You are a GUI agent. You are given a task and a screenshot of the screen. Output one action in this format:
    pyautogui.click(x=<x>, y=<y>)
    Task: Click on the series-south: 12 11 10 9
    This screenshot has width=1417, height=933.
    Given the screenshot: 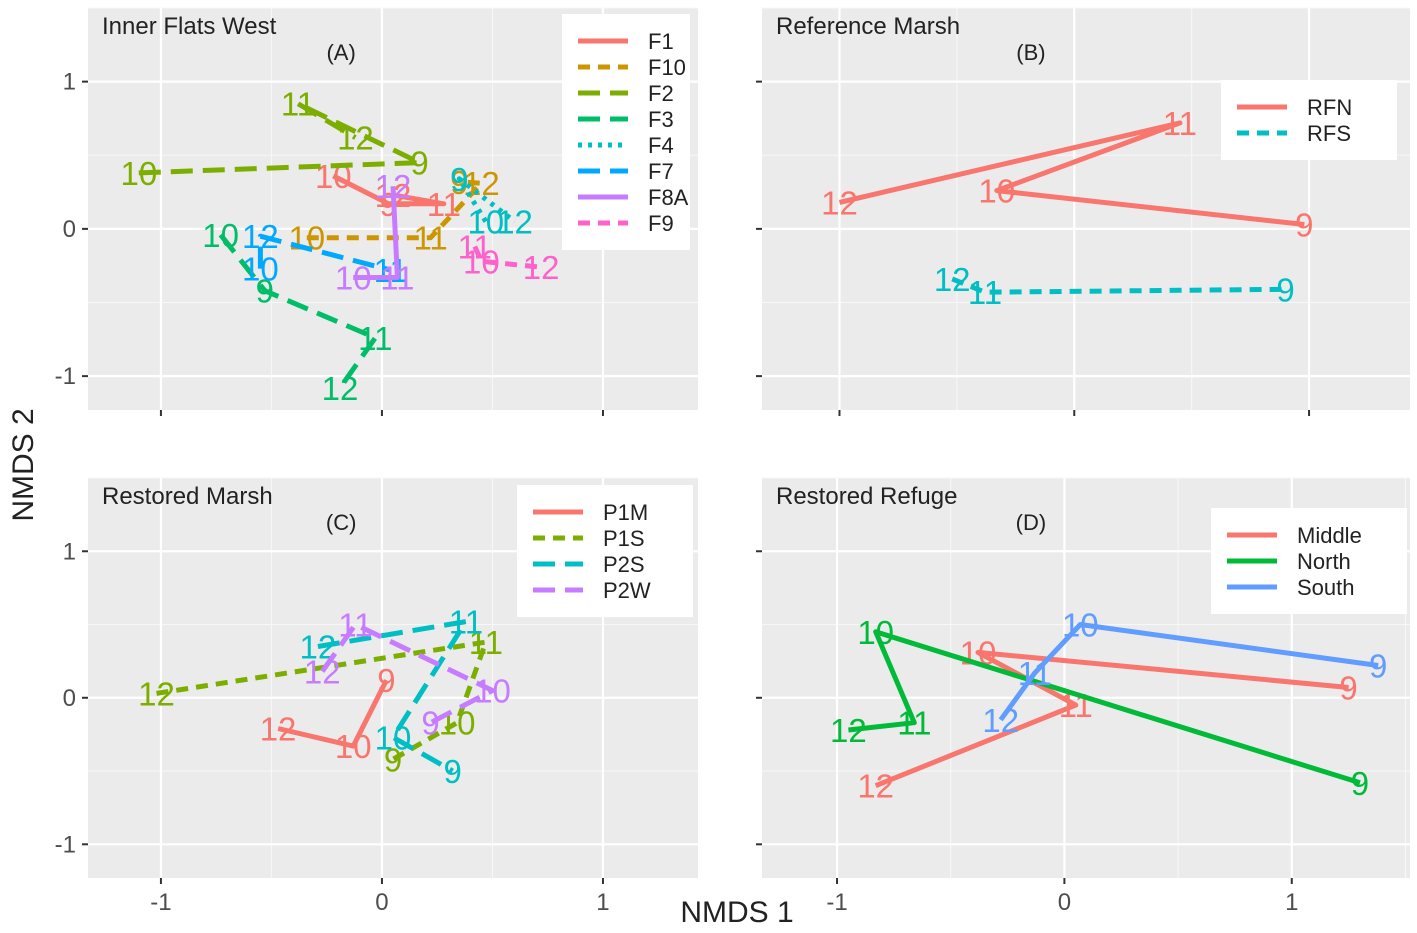 What is the action you would take?
    pyautogui.click(x=1184, y=673)
    